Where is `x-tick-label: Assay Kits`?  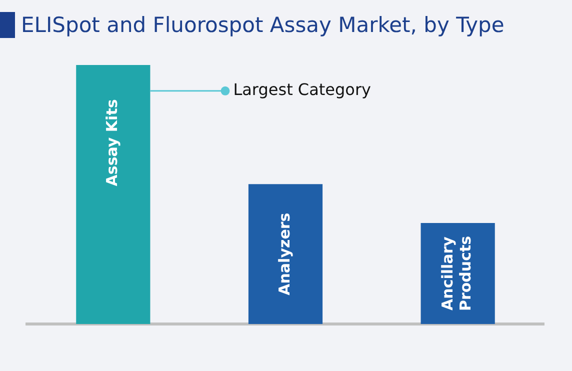 x-tick-label: Assay Kits is located at coordinates (112, 142).